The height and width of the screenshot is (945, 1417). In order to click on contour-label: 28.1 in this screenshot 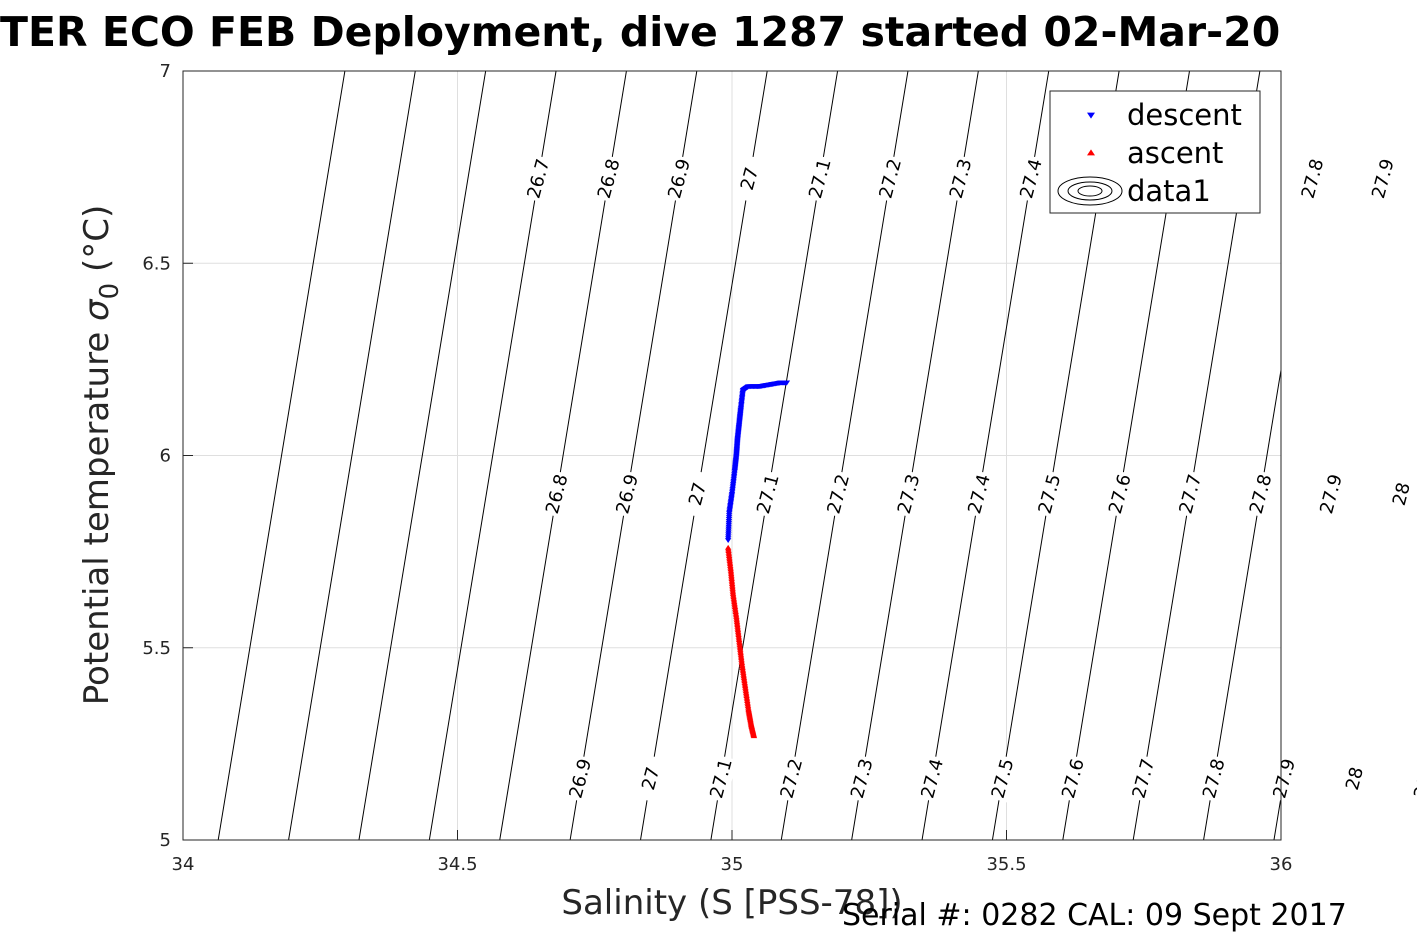, I will do `click(1412, 778)`.